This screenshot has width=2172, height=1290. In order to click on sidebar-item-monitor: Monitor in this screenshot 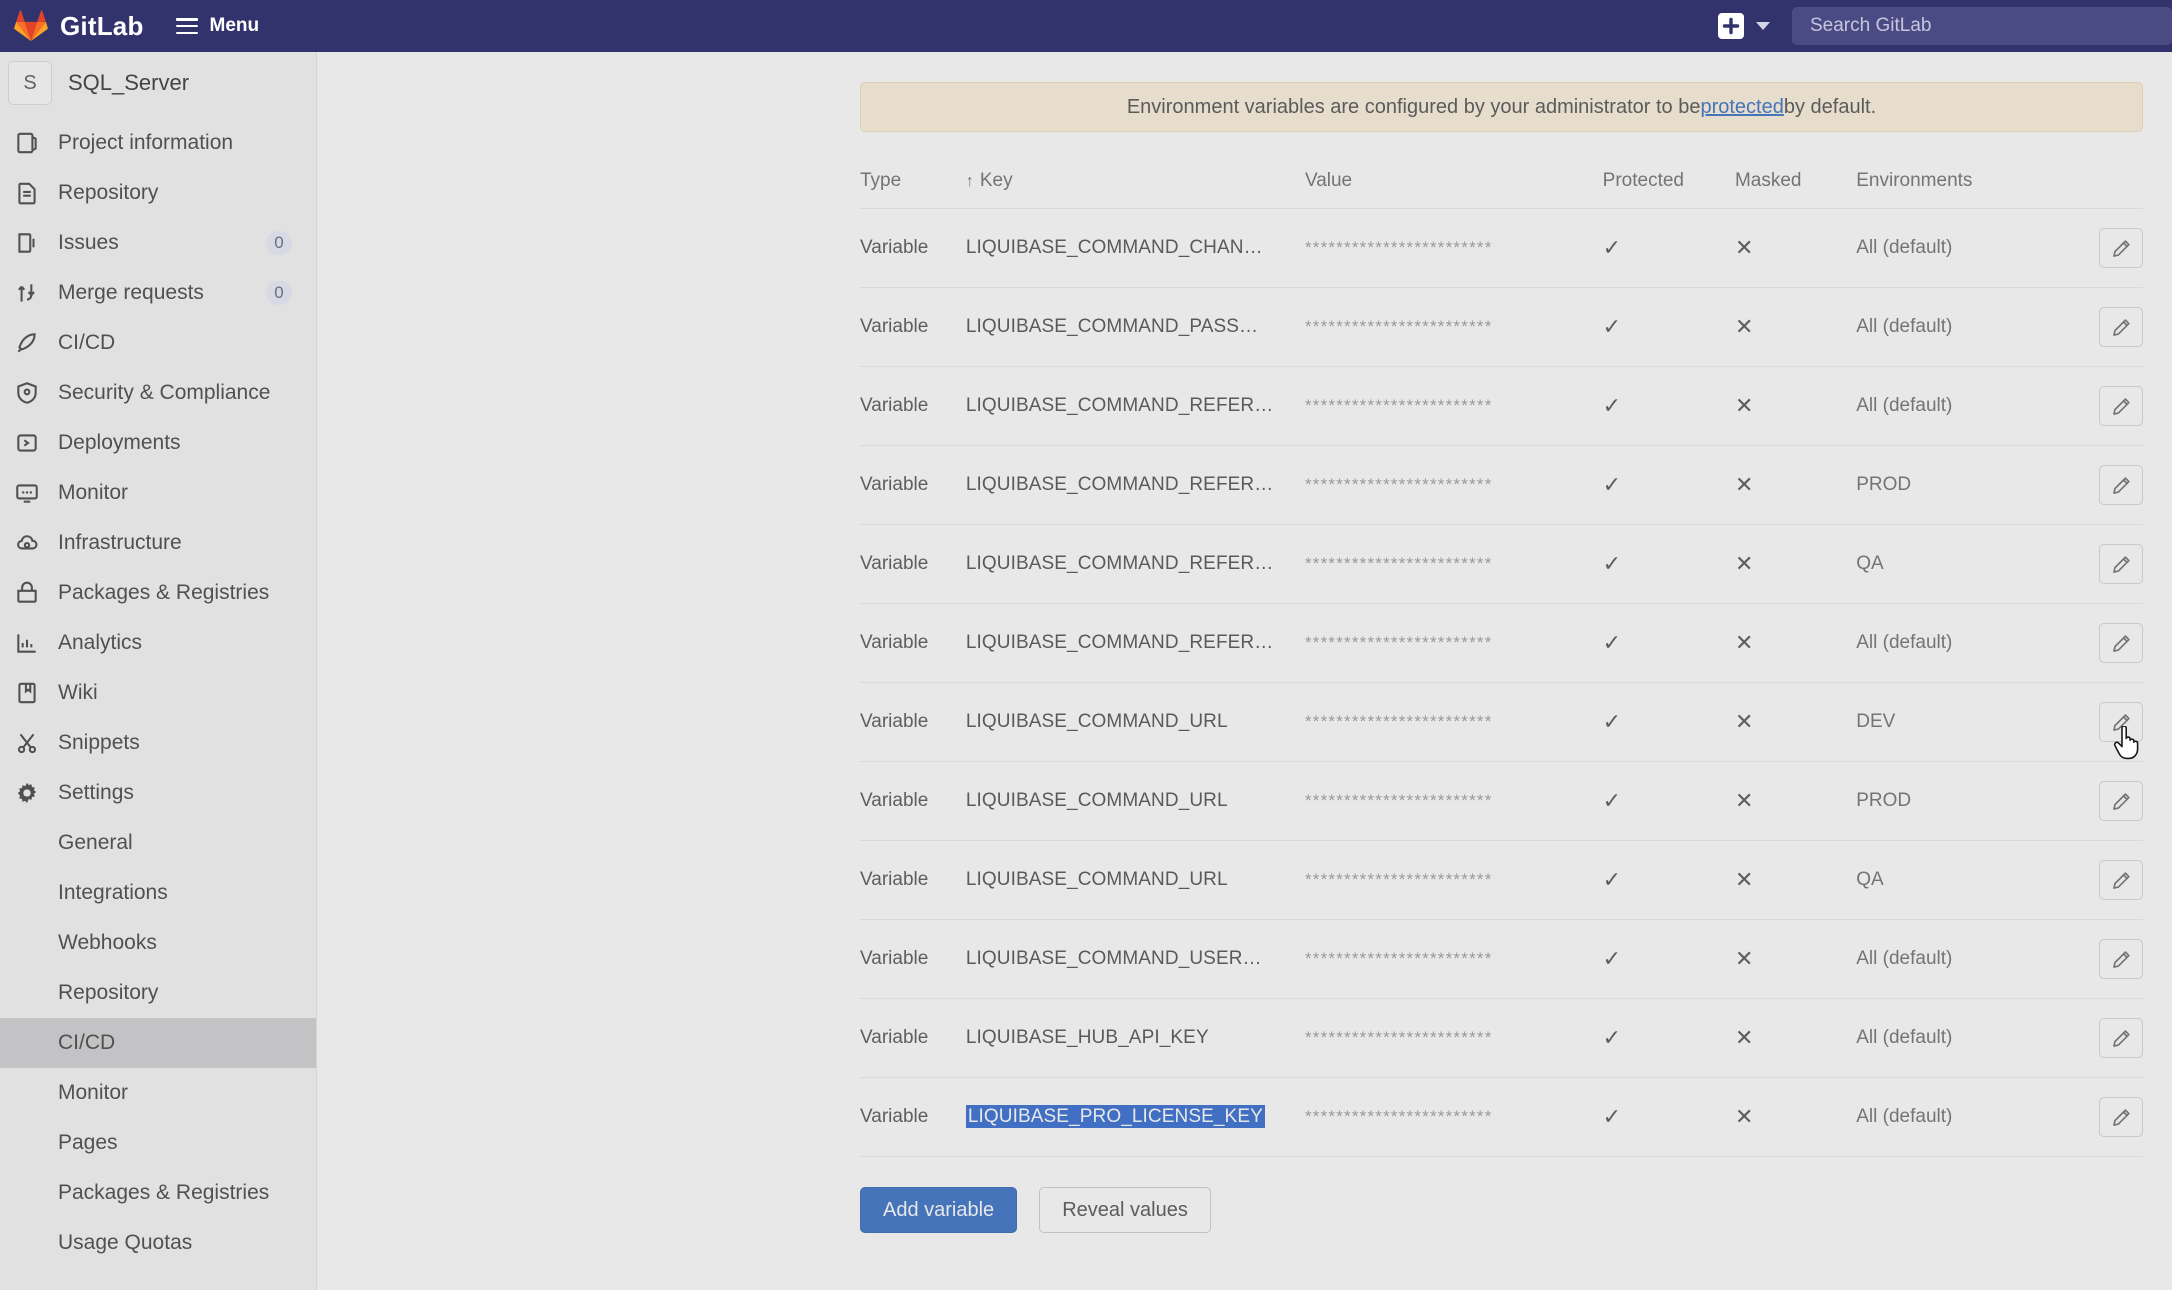, I will do `click(158, 493)`.